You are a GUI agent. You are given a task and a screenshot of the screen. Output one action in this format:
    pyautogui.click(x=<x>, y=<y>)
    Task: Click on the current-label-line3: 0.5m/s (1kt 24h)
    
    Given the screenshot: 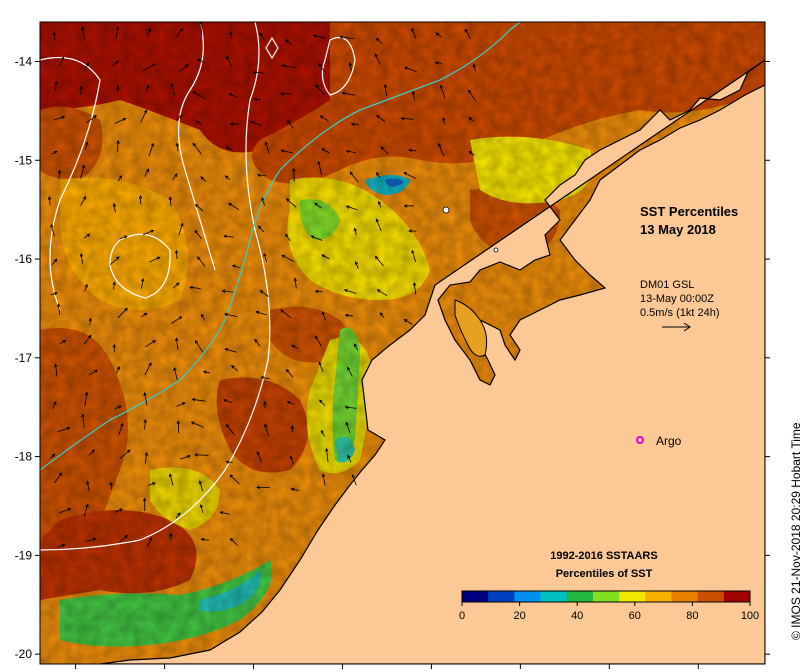 What is the action you would take?
    pyautogui.click(x=679, y=313)
    